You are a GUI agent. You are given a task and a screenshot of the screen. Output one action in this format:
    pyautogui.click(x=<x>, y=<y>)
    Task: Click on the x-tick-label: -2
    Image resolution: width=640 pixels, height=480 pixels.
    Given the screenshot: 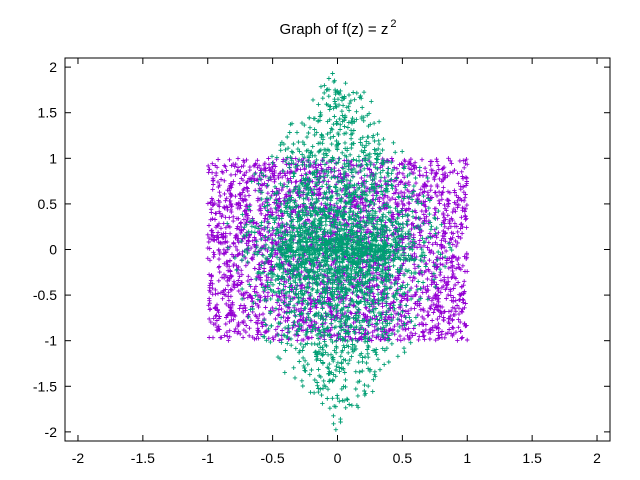 What is the action you would take?
    pyautogui.click(x=78, y=458)
    